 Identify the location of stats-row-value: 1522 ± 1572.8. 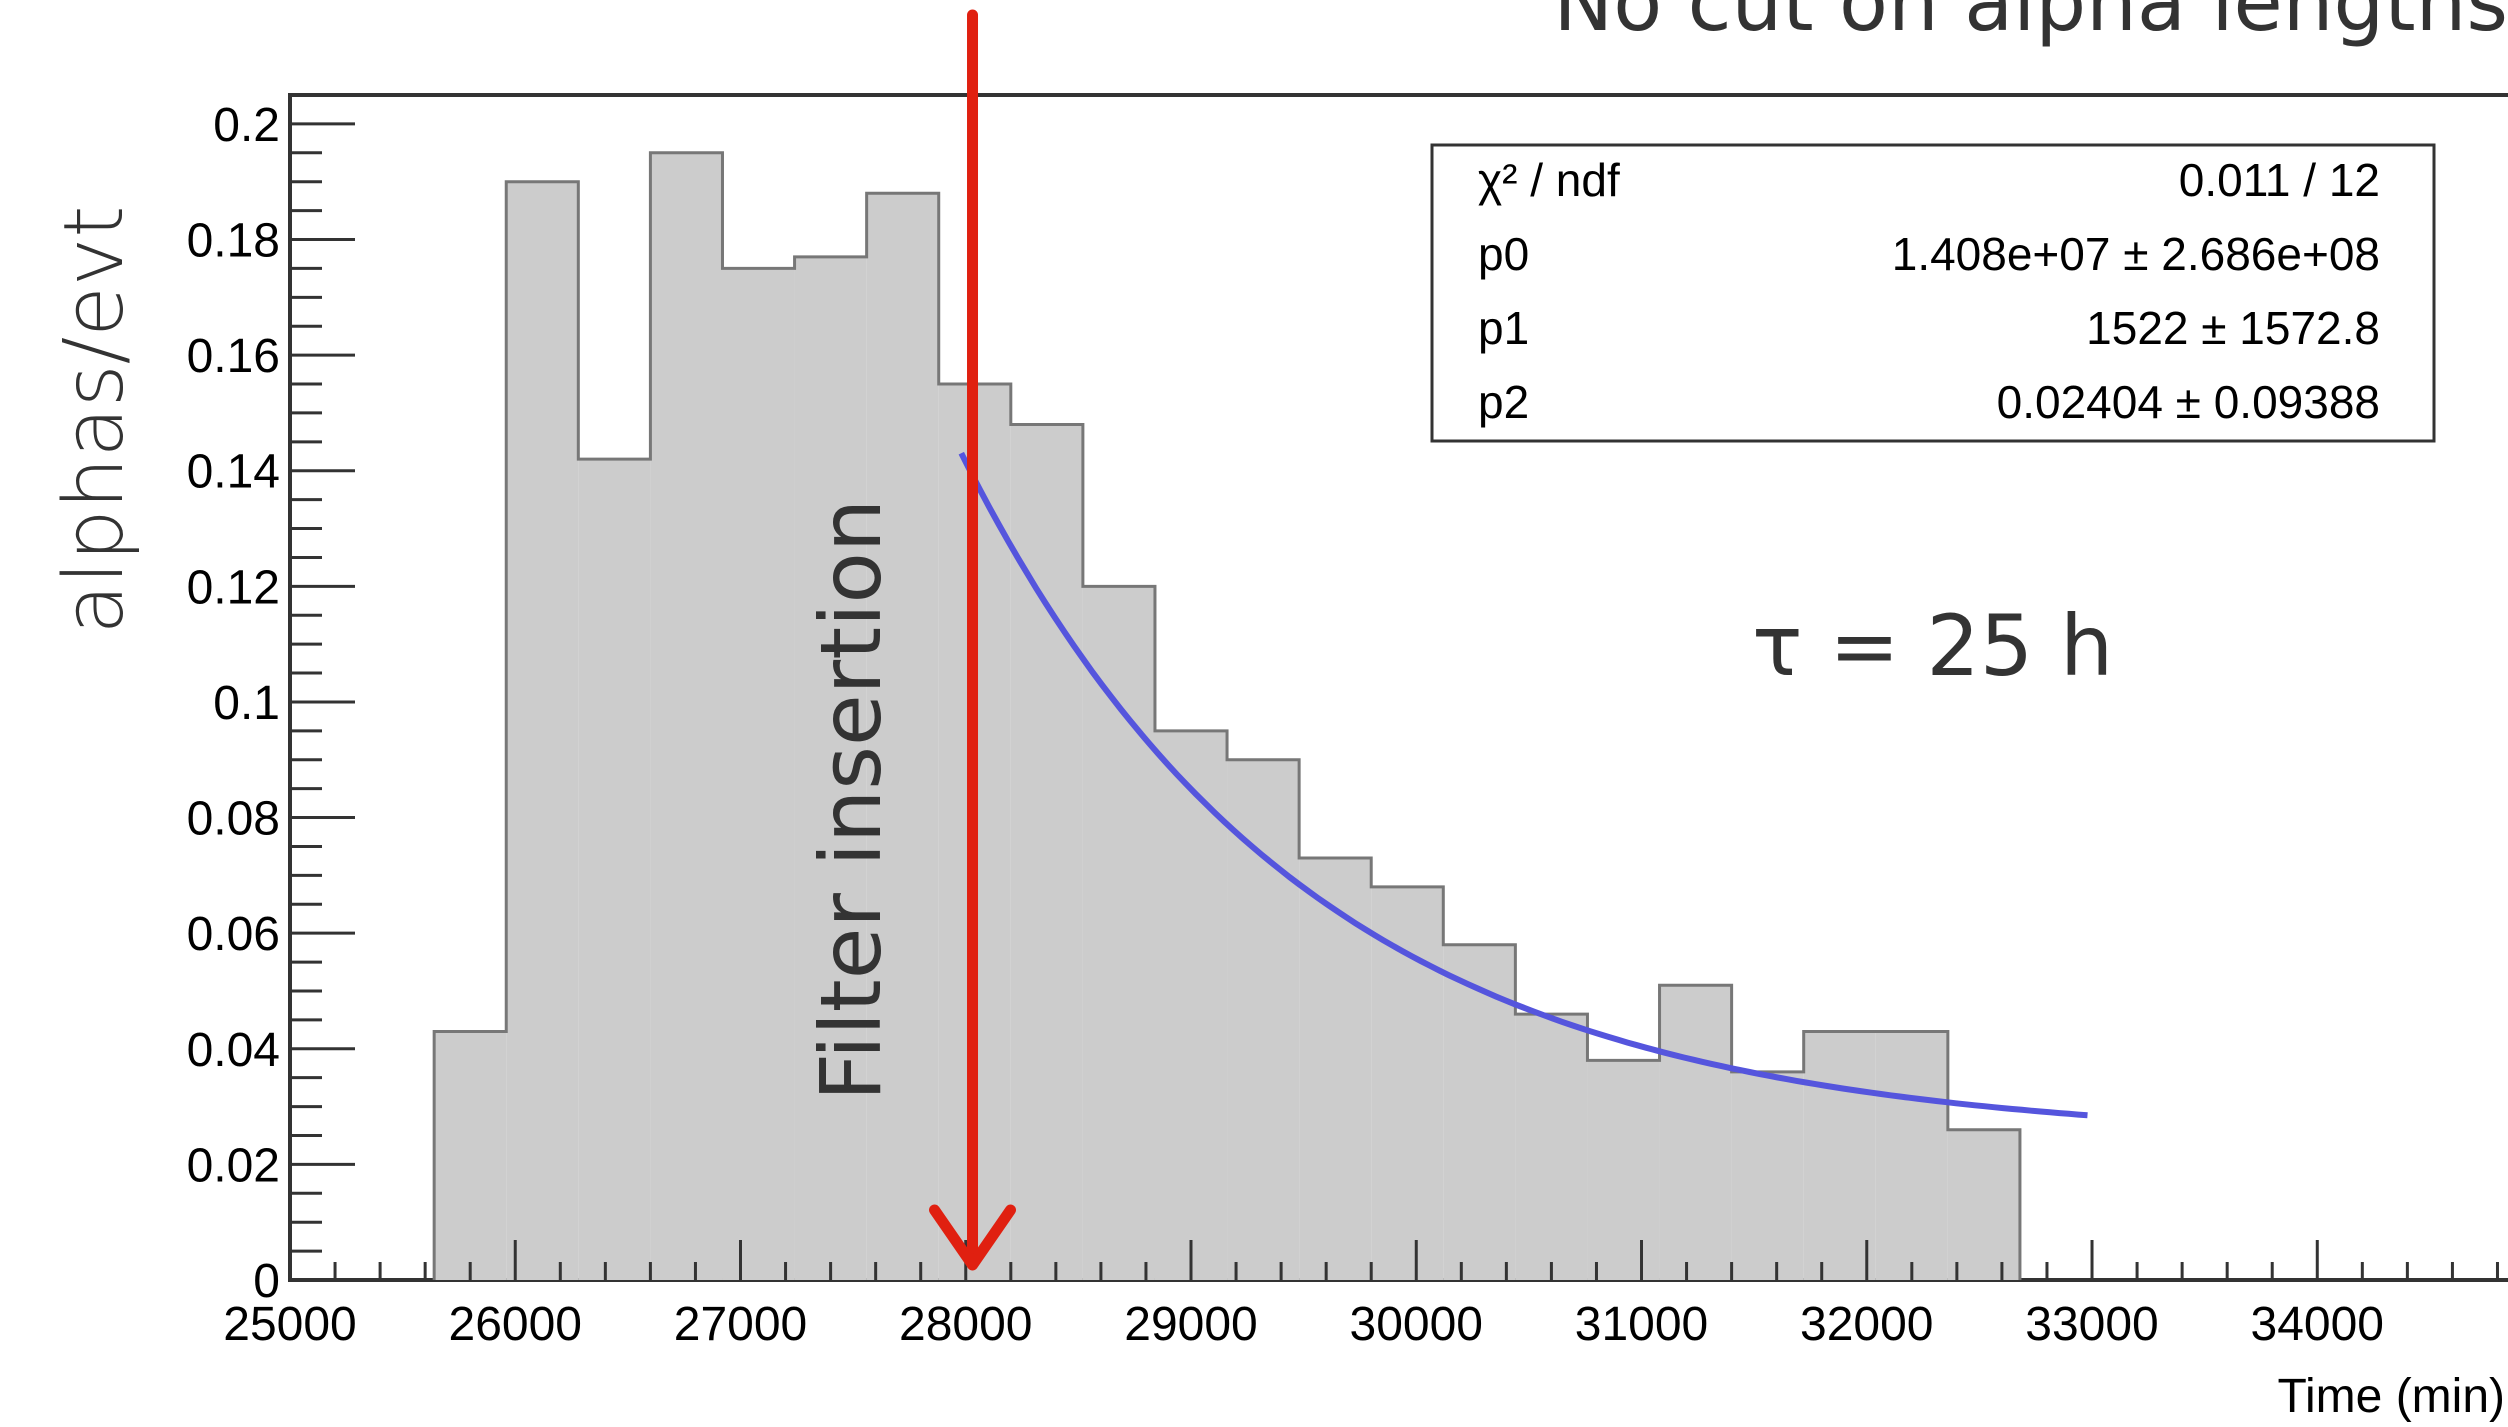
(2233, 328).